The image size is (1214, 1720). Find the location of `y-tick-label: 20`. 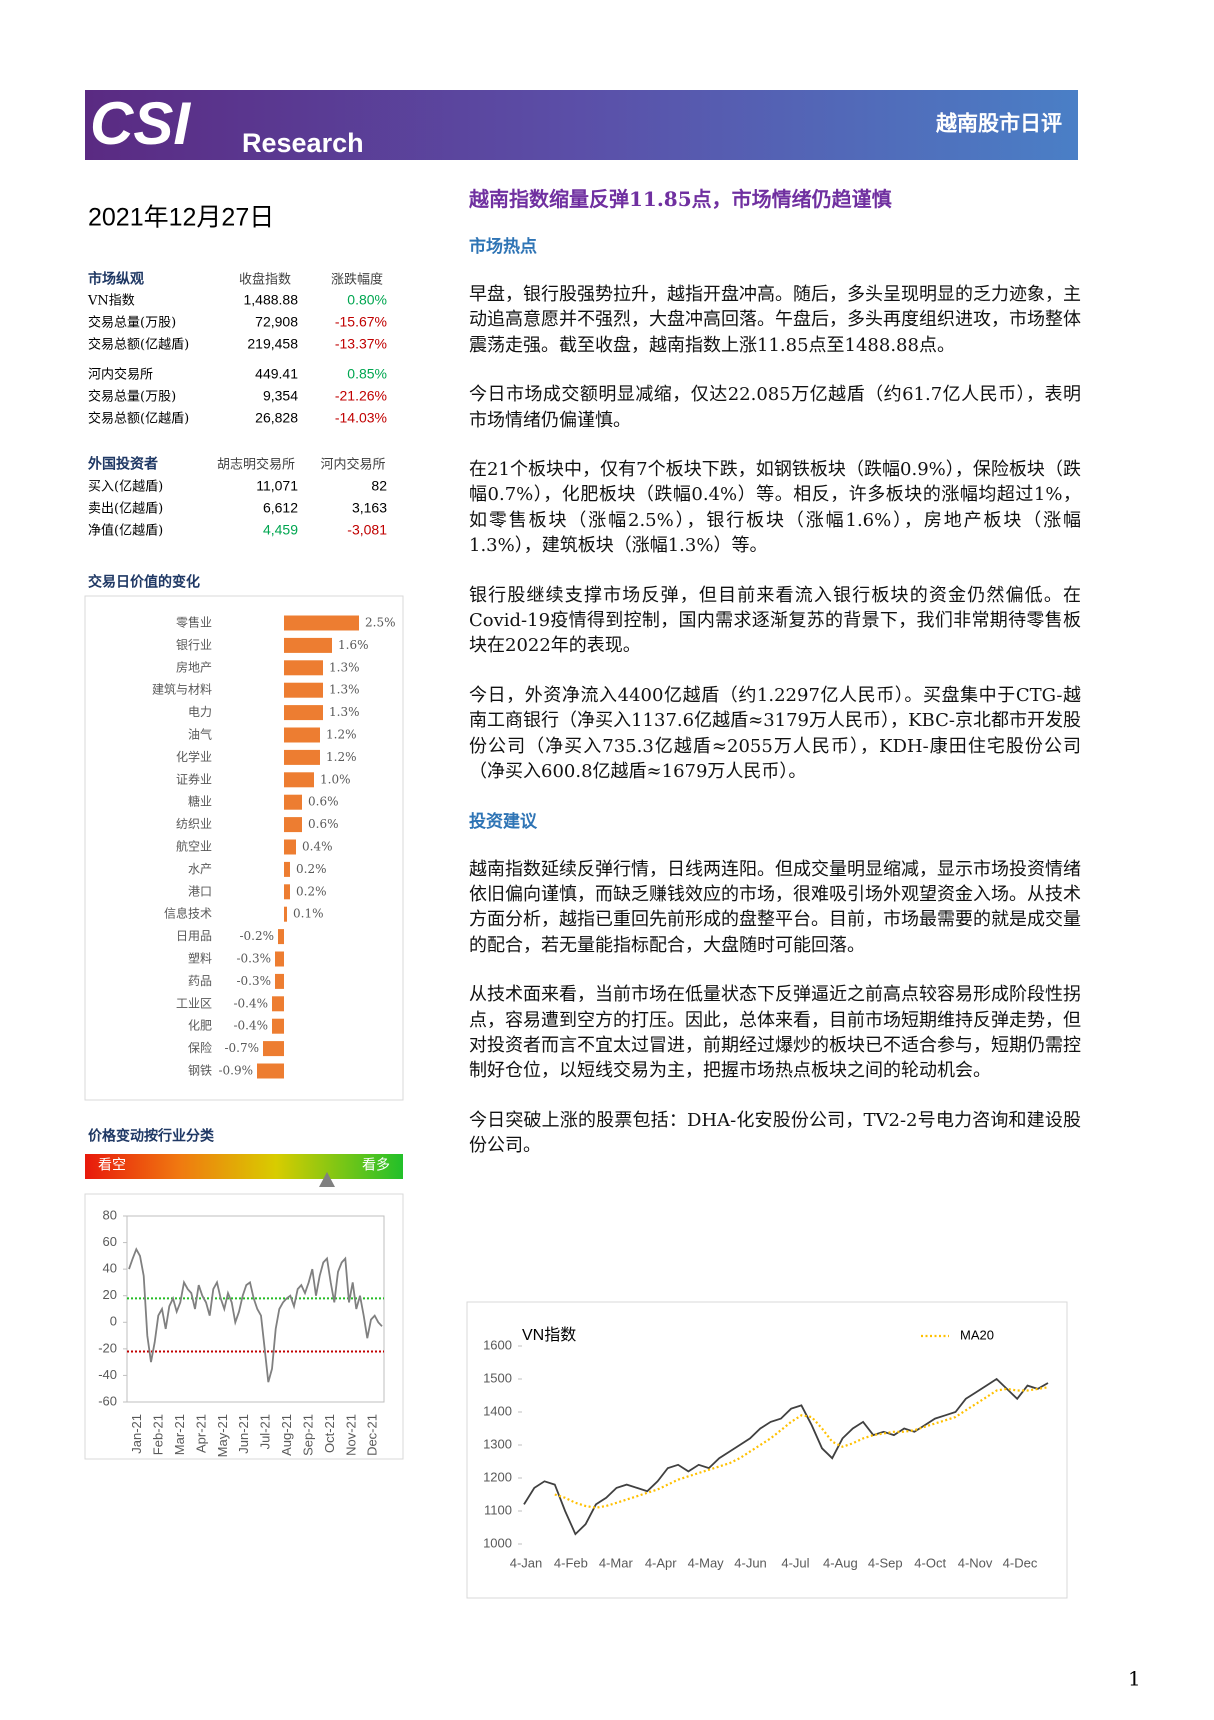

y-tick-label: 20 is located at coordinates (110, 1294).